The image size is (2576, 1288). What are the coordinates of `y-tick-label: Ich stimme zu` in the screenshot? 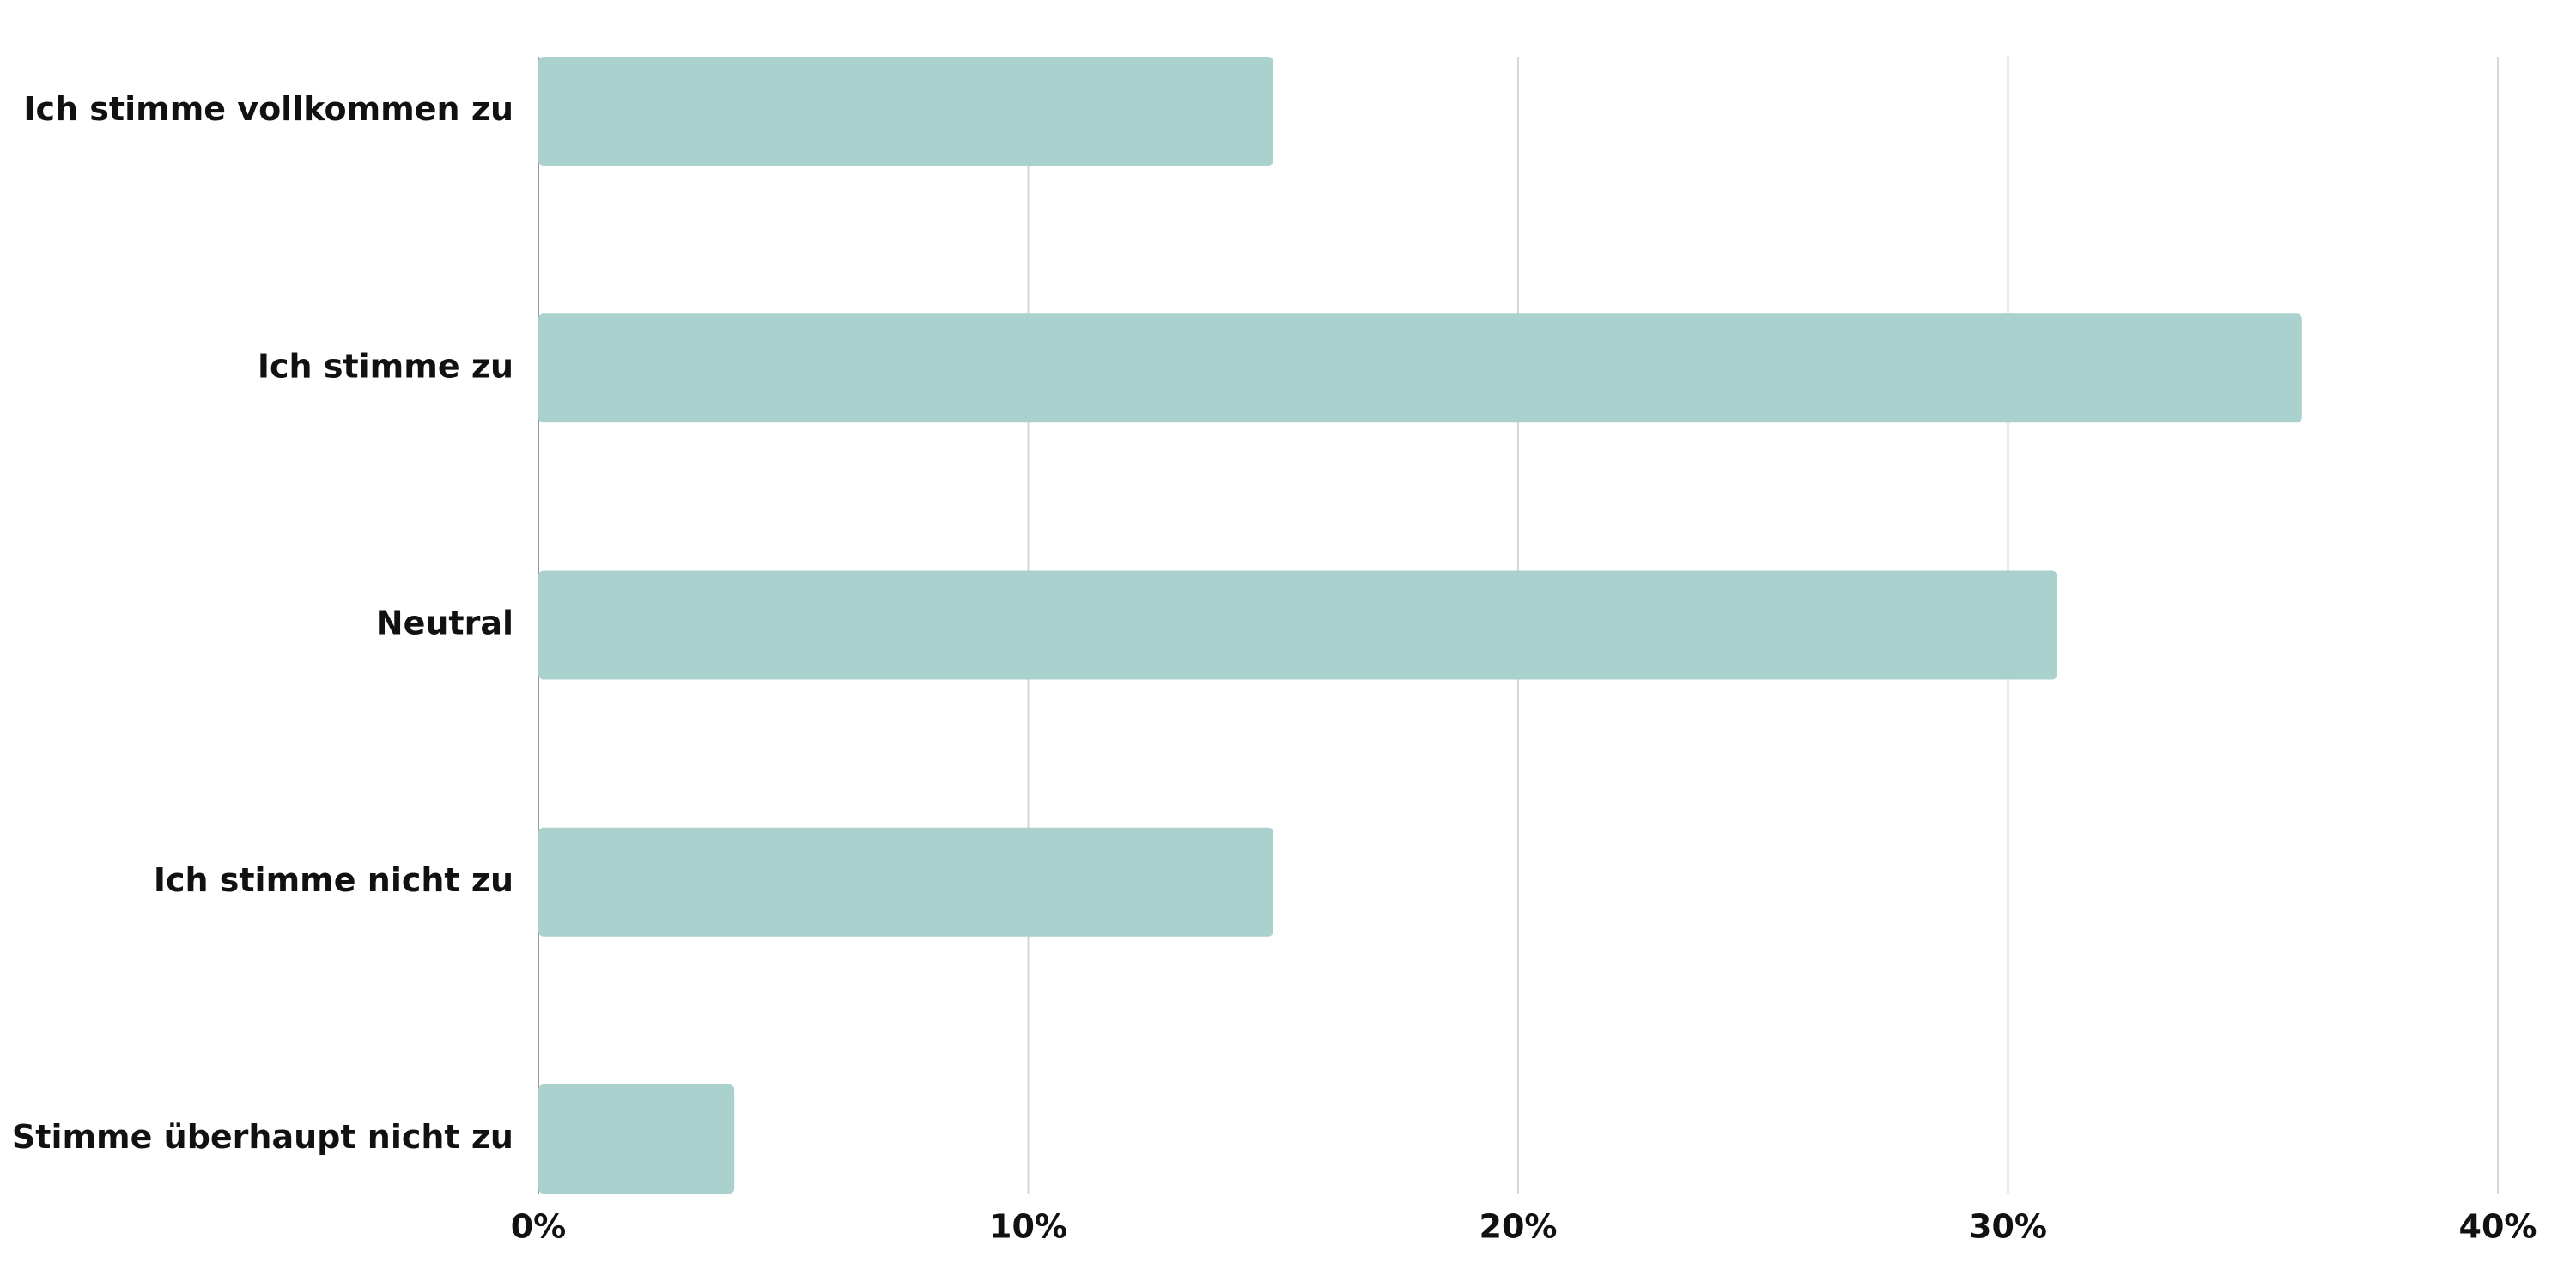 It's located at (386, 366).